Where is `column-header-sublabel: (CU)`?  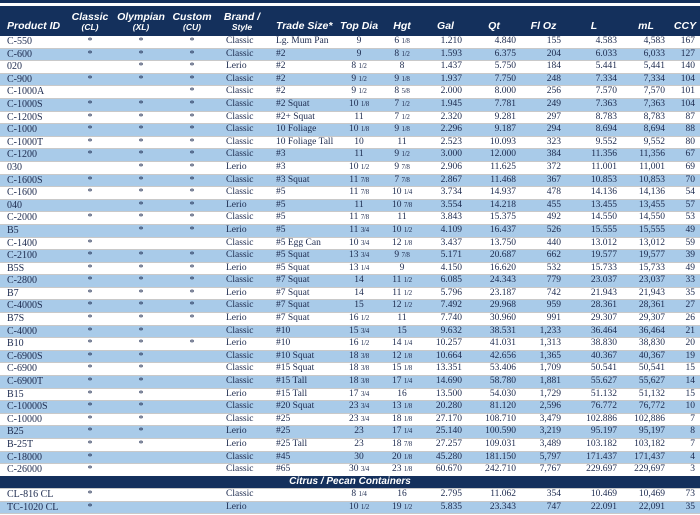 column-header-sublabel: (CU) is located at coordinates (192, 26).